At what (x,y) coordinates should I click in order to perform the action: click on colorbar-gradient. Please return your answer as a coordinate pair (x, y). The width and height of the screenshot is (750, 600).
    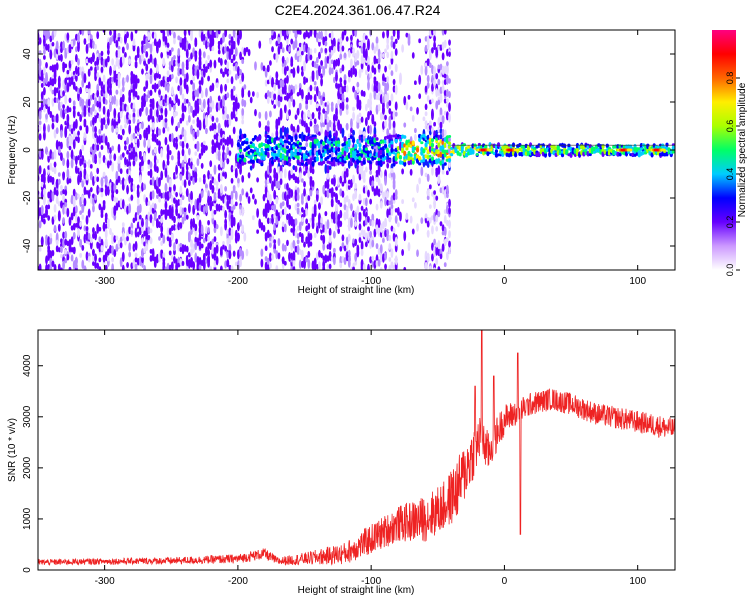
    Looking at the image, I should click on (724, 150).